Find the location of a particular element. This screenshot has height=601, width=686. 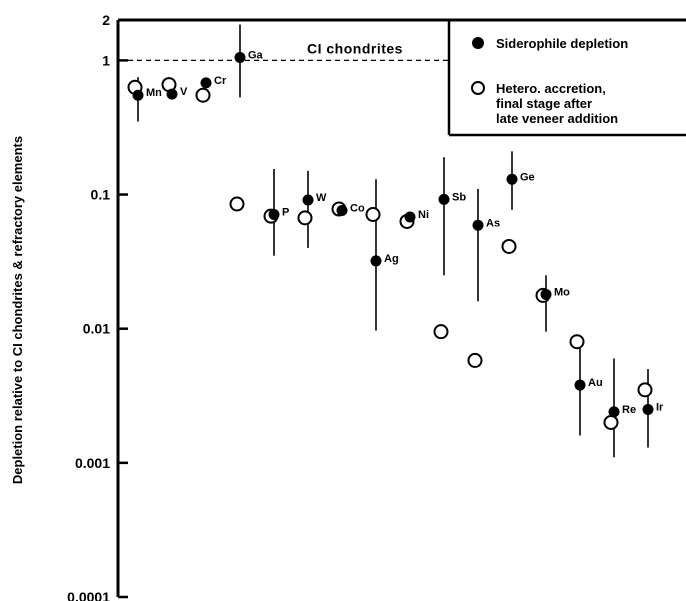

element-as: As is located at coordinates (483, 278).